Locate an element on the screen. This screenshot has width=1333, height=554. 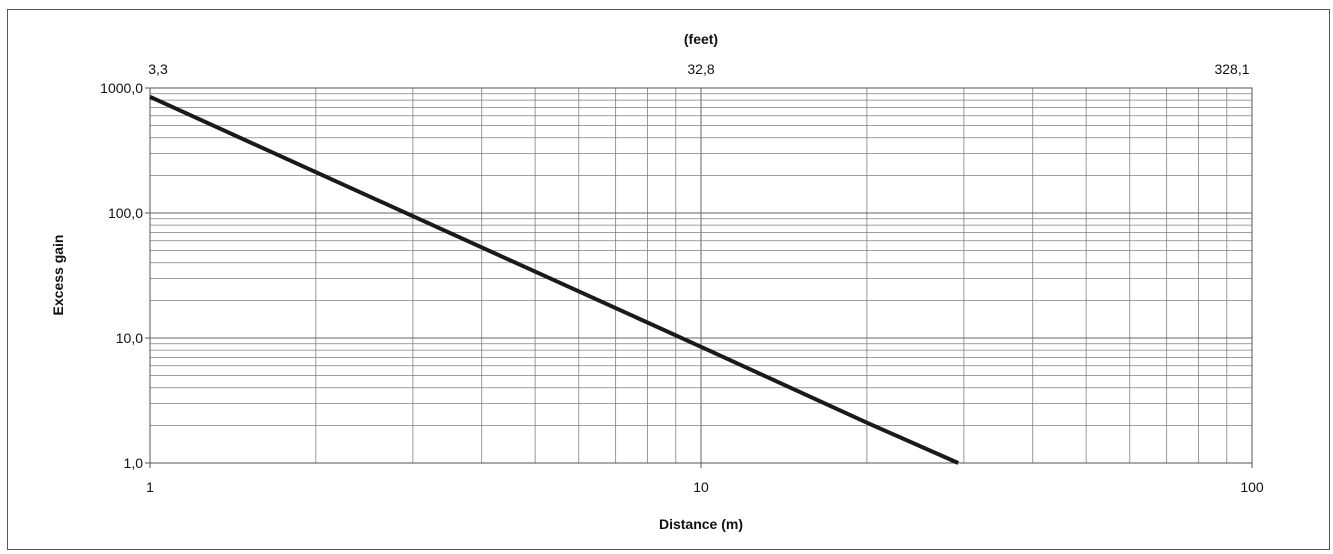
x-axis-title: Distance (m) is located at coordinates (701, 524).